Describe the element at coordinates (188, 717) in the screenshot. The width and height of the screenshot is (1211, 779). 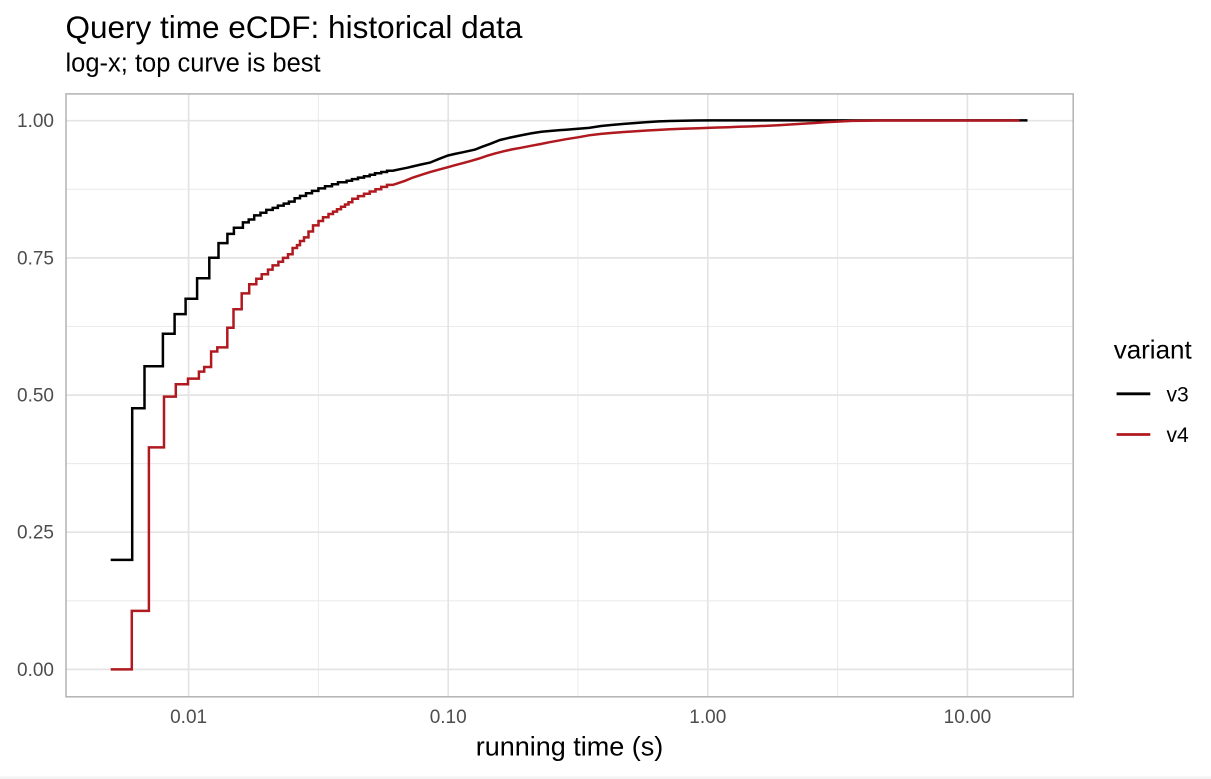
I see `svg-text: 0.01` at that location.